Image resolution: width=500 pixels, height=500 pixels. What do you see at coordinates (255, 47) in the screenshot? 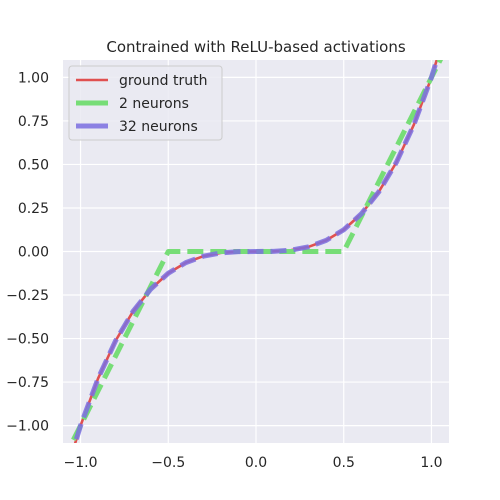
I see `chart-title: Contrained with ReLU-based activations` at bounding box center [255, 47].